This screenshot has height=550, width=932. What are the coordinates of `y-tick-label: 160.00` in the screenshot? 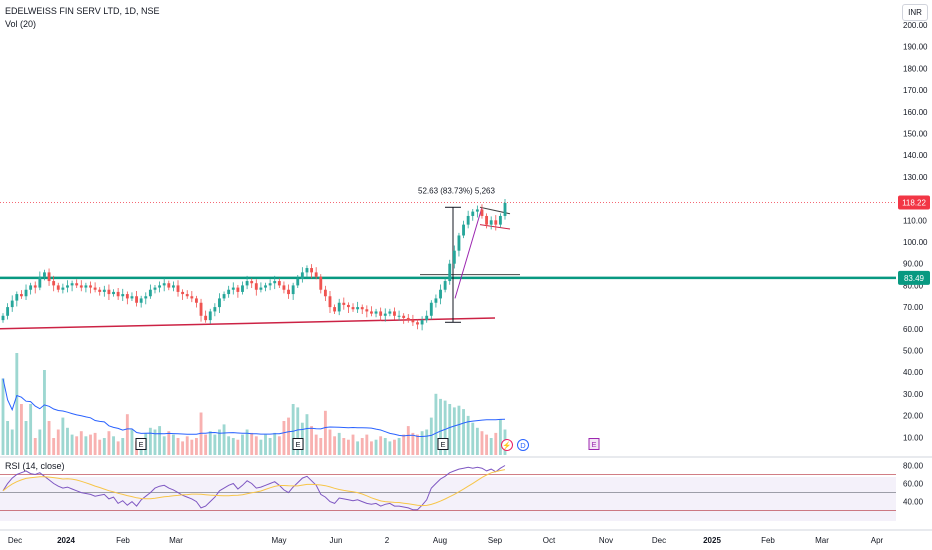 It's located at (915, 112).